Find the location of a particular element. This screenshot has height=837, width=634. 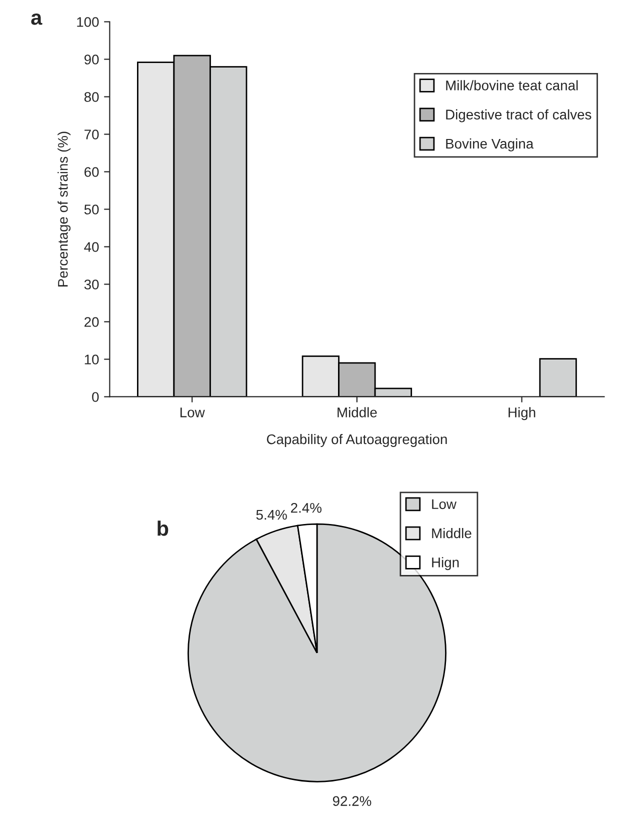

y-tick-label: 30 is located at coordinates (91, 285).